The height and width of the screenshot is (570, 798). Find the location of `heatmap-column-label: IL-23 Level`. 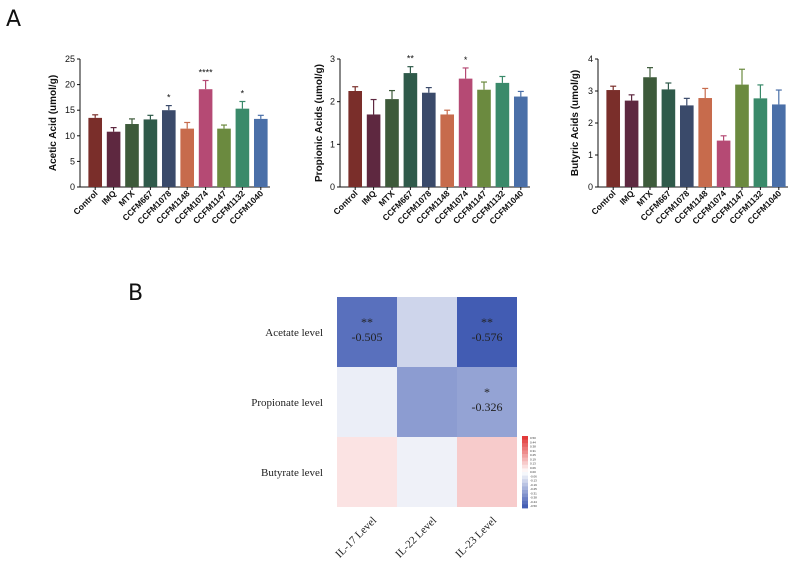

heatmap-column-label: IL-23 Level is located at coordinates (476, 538).